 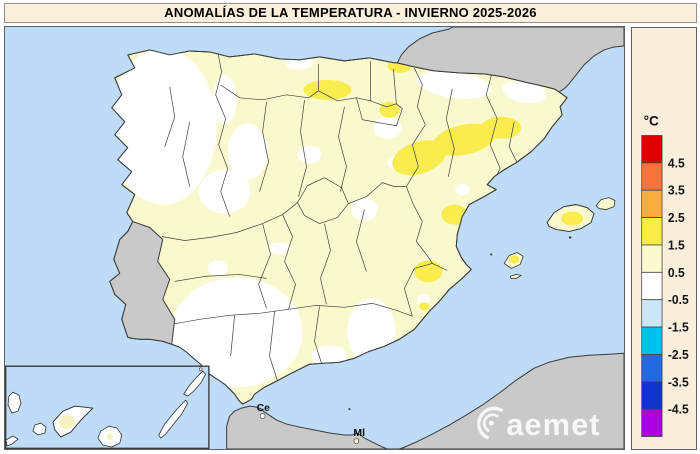 I want to click on anomaly-patch-yellow-aragon, so click(x=464, y=139).